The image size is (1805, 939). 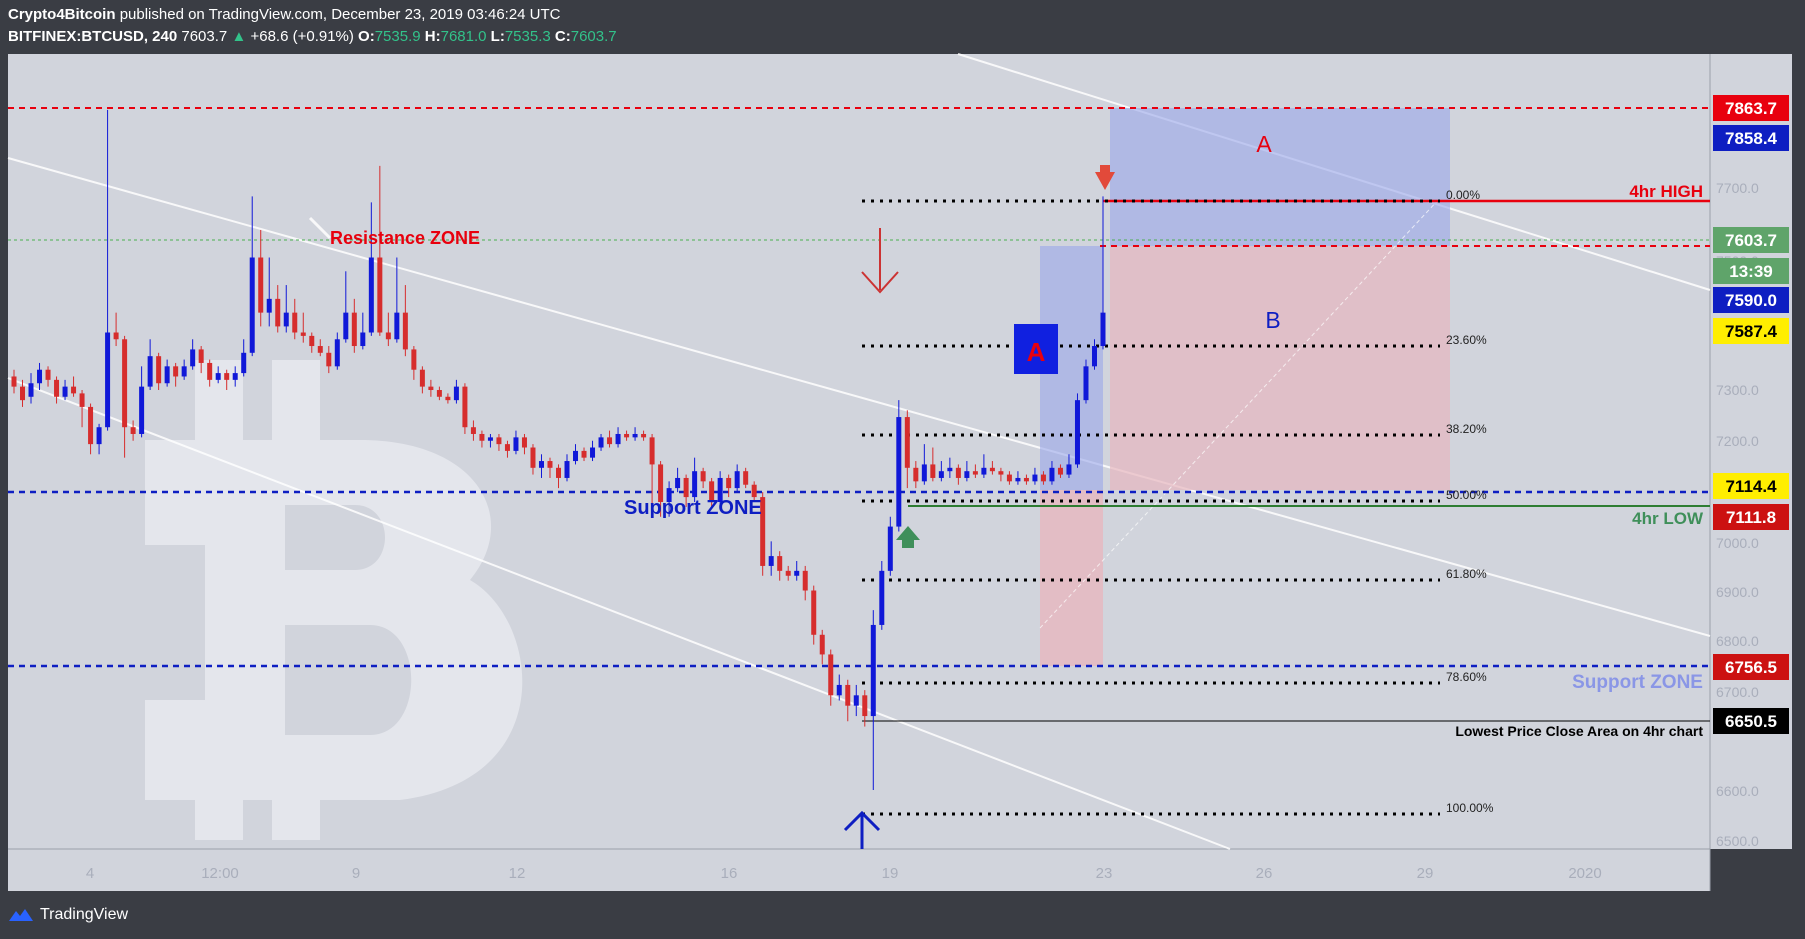 I want to click on resistance-zone-label: Resistance ZONE, so click(x=405, y=238).